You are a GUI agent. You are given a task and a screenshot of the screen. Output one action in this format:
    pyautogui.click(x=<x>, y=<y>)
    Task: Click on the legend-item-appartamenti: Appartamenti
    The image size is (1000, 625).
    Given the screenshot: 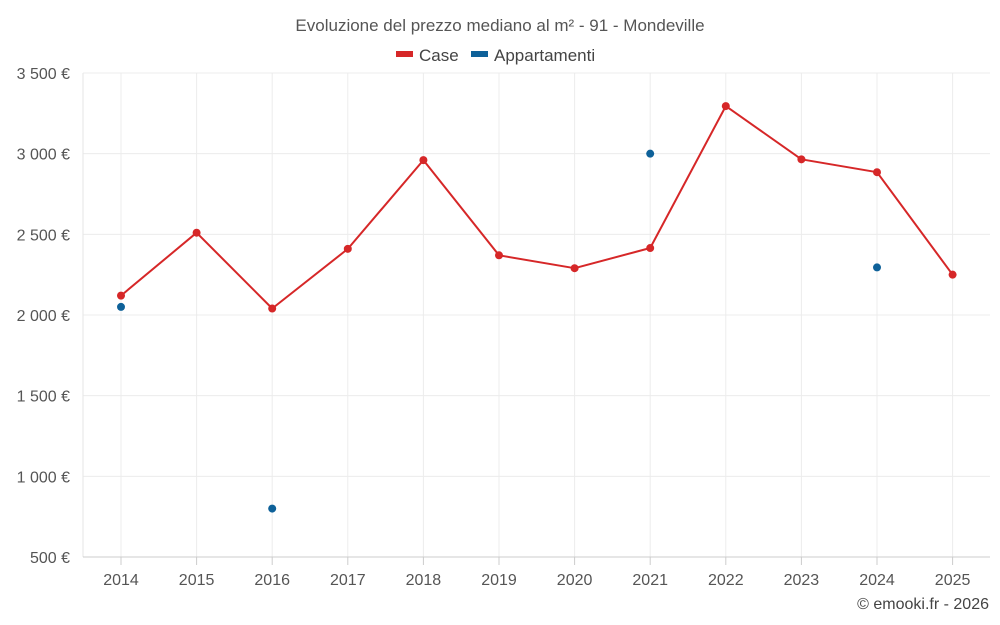 What is the action you would take?
    pyautogui.click(x=533, y=55)
    